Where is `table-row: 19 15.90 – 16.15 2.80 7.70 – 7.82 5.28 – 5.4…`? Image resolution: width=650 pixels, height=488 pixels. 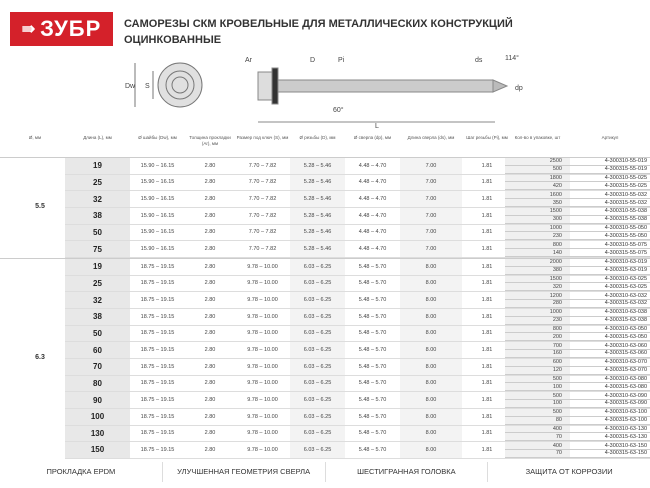
table-row: 19 15.90 – 16.15 2.80 7.70 – 7.82 5.28 – 5.4… is located at coordinates (357, 166).